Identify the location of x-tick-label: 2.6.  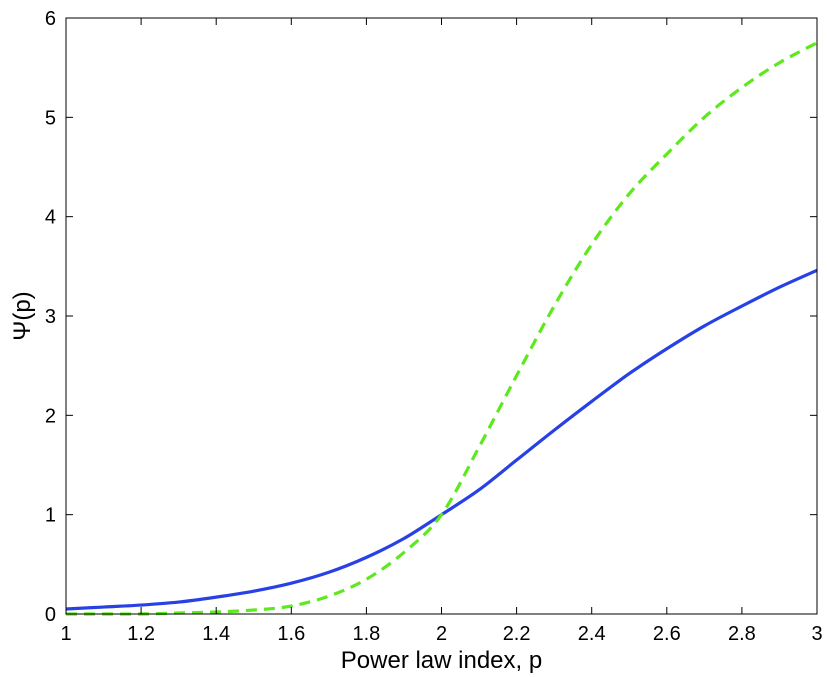
(667, 634).